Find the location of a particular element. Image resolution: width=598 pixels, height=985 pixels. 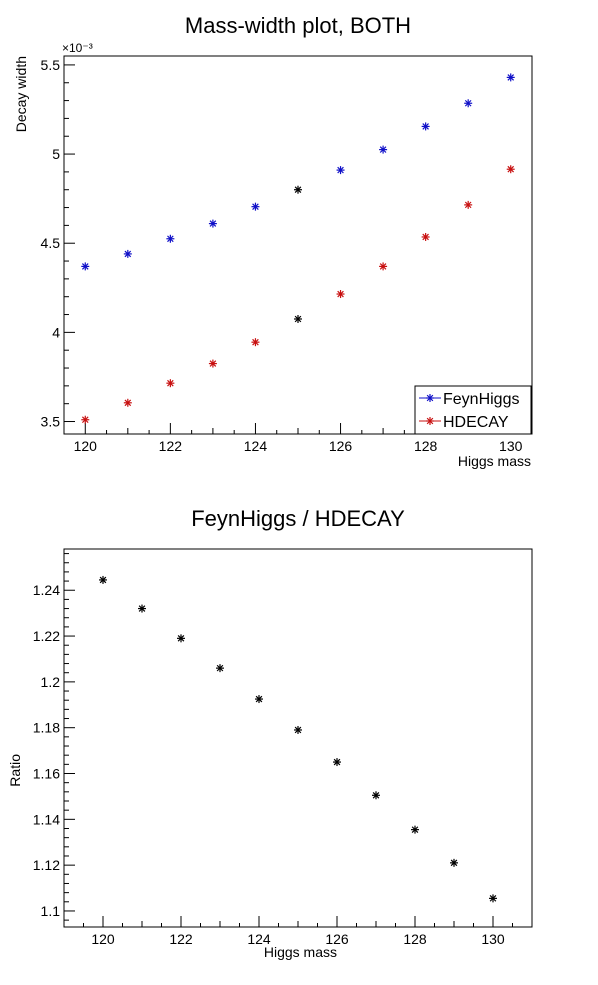

y-tick-label: 1.24 is located at coordinates (46, 590).